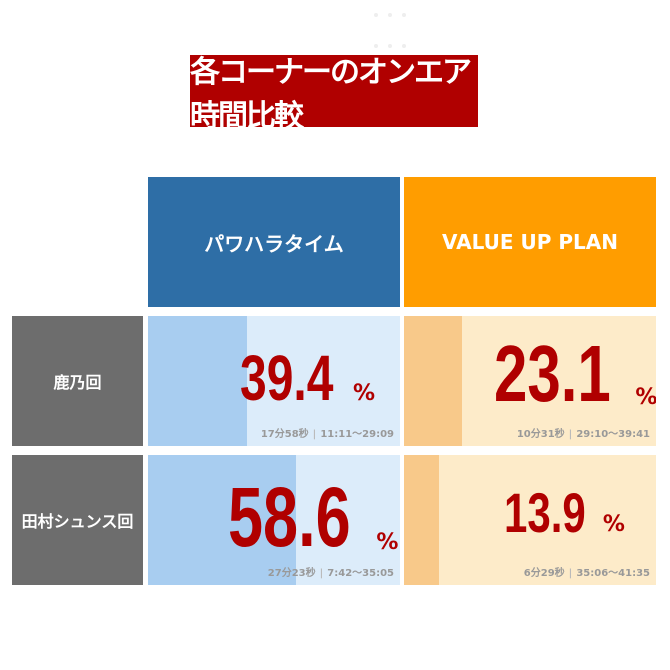 Image resolution: width=670 pixels, height=670 pixels. I want to click on value-label: 58.6%, so click(313, 517).